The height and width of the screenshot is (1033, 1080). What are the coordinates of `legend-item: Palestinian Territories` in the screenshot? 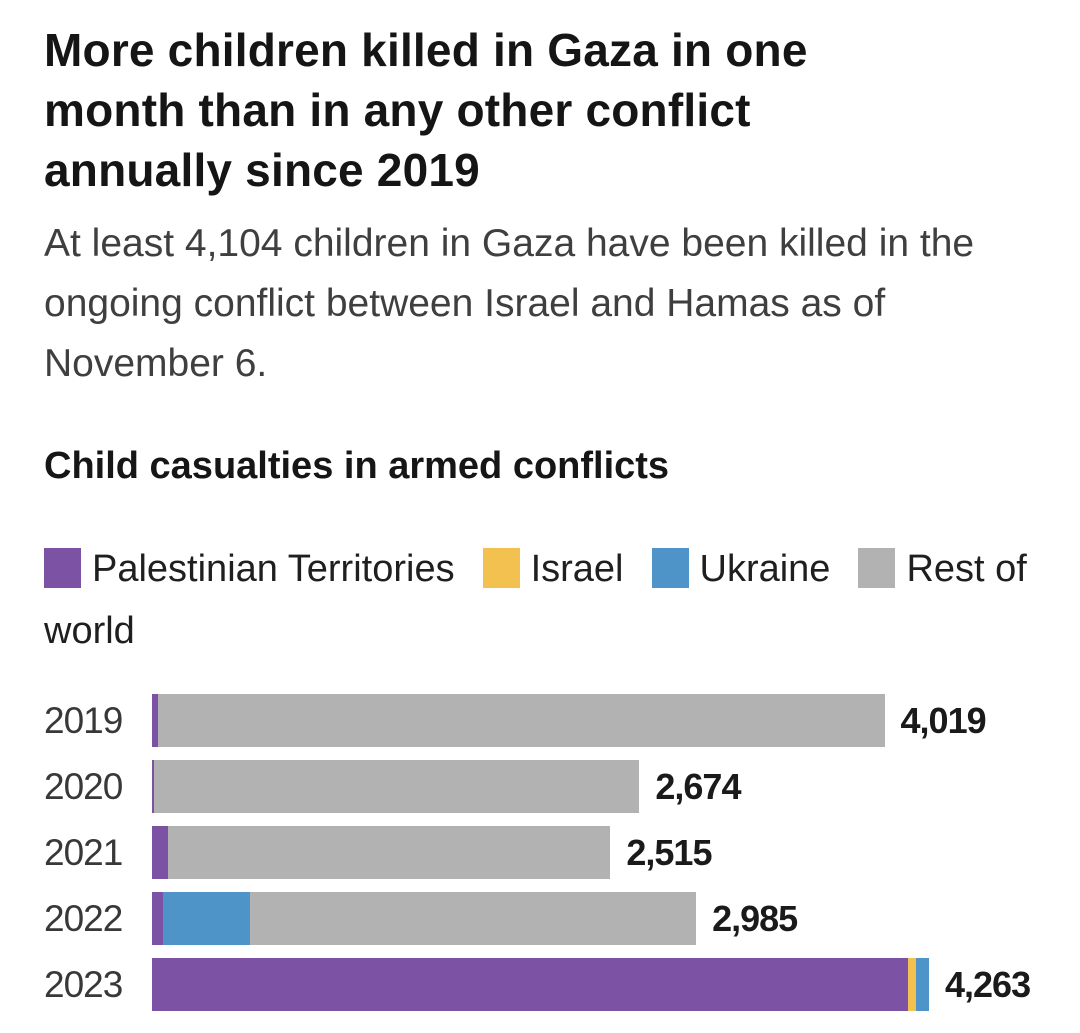 It's located at (249, 569).